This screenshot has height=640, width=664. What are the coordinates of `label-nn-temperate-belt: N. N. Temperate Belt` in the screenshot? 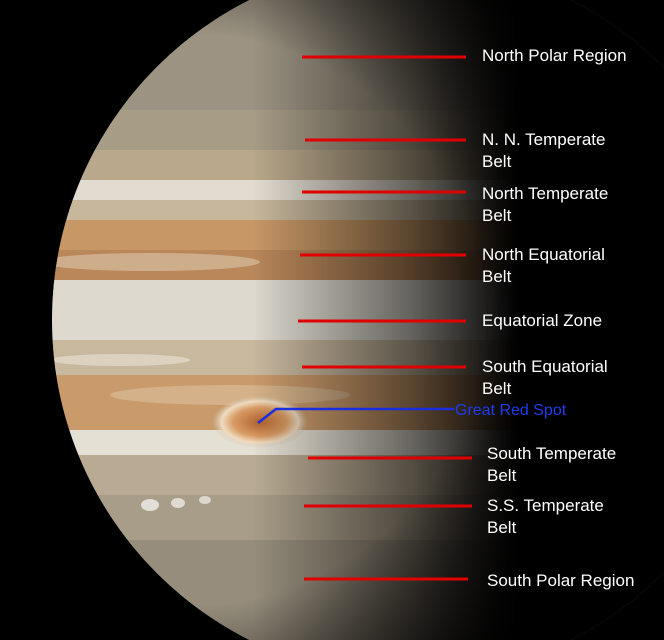 It's located at (544, 150).